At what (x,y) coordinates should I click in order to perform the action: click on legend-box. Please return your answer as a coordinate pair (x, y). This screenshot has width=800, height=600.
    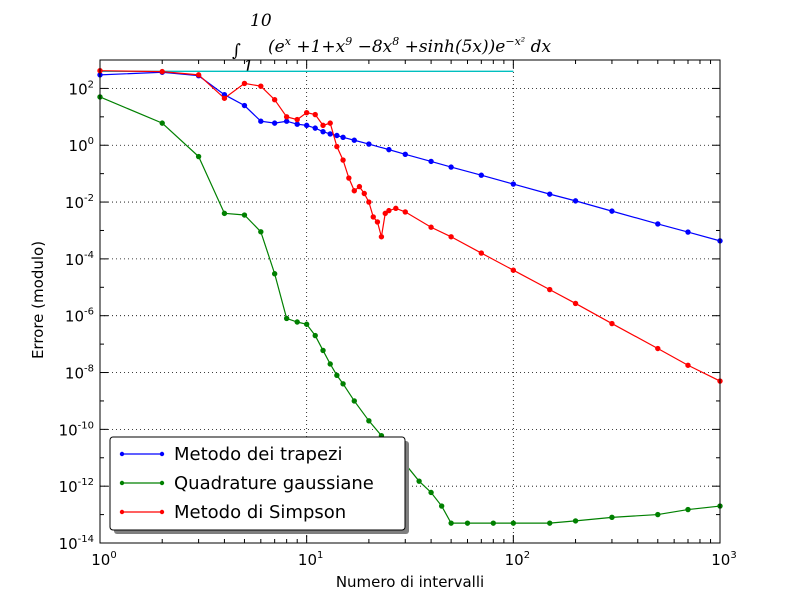
    Looking at the image, I should click on (257, 483).